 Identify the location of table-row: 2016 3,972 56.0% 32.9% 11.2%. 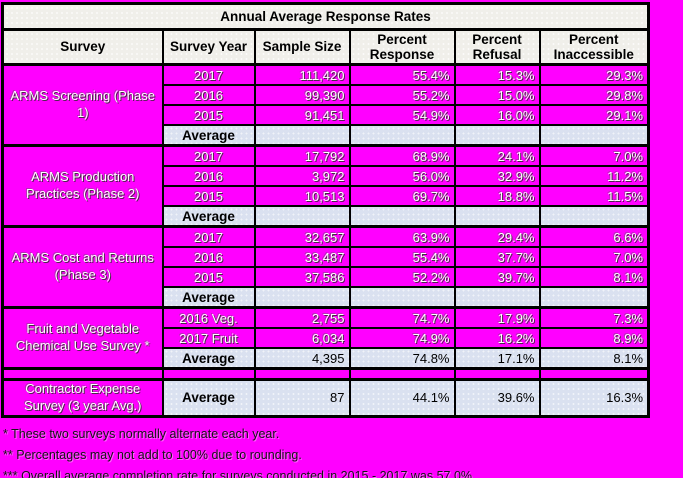
(326, 176).